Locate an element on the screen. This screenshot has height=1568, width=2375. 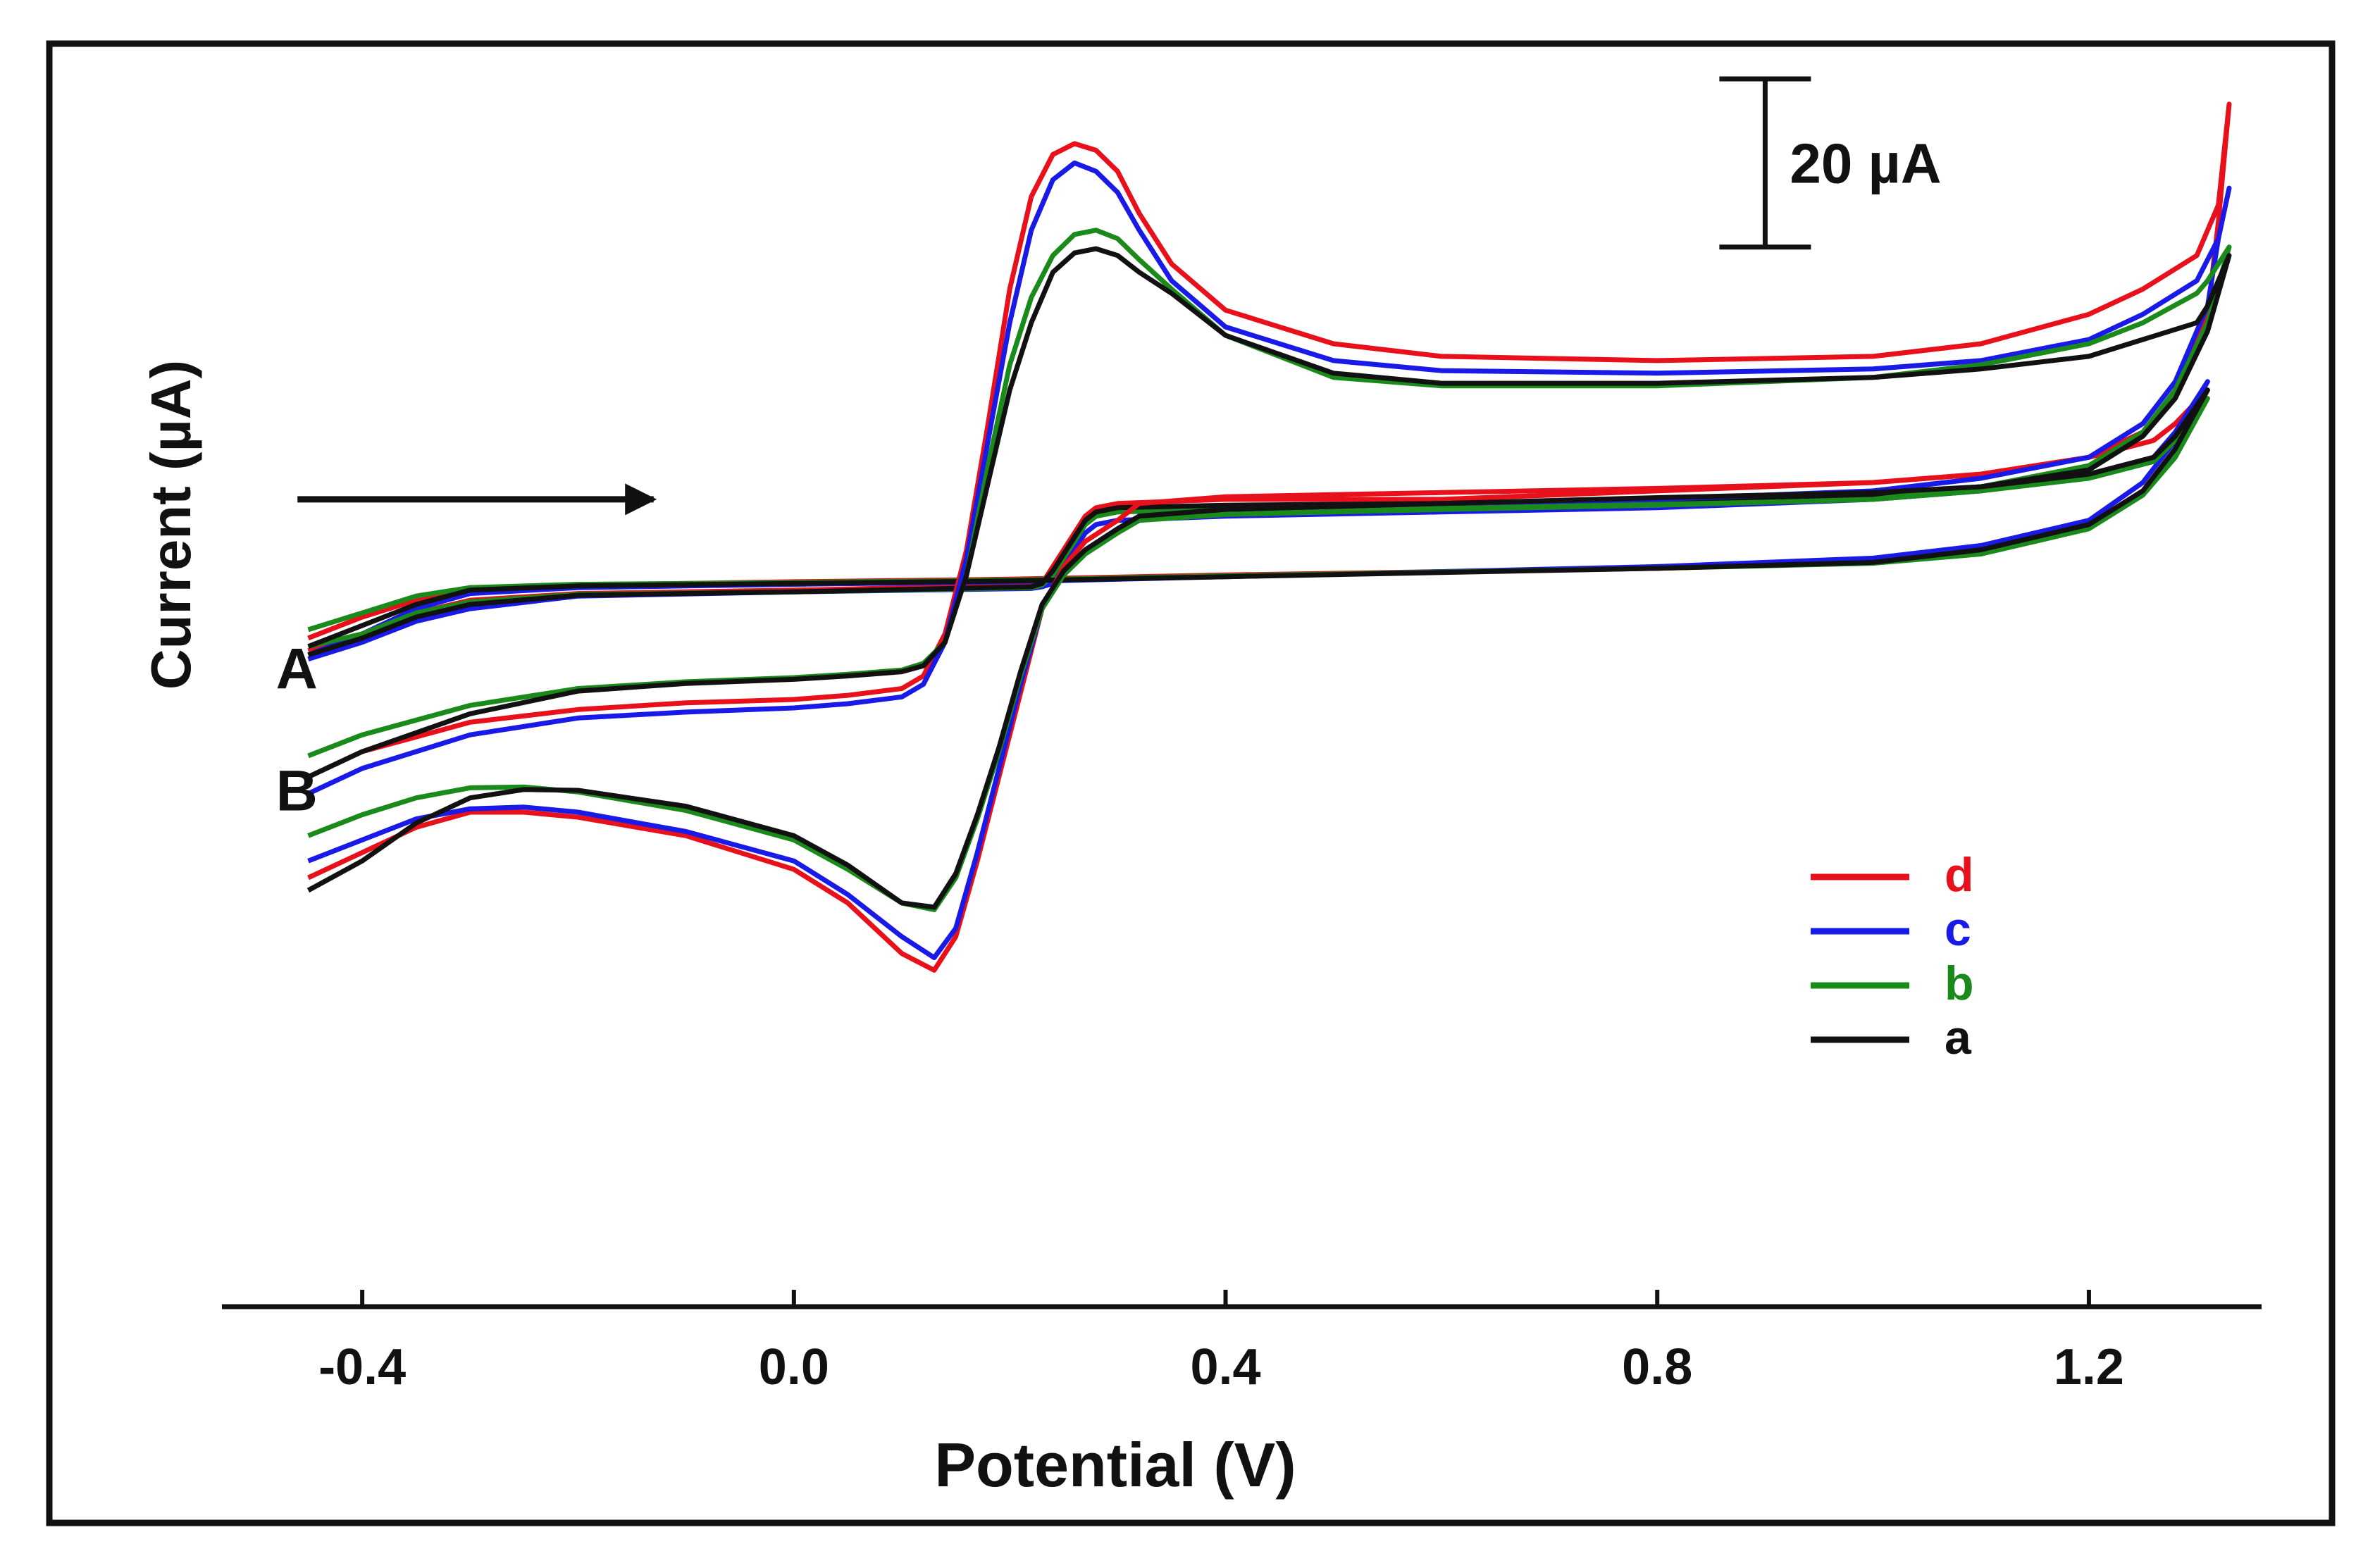
legend-label-b: b is located at coordinates (1960, 983).